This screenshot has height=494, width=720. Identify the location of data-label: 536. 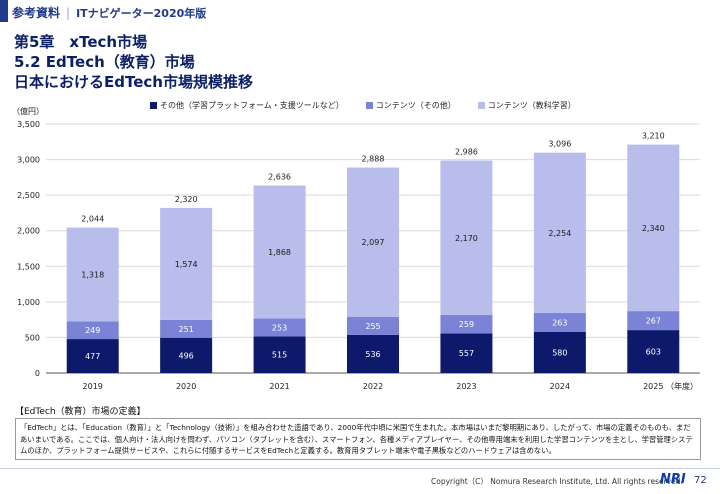
(372, 354).